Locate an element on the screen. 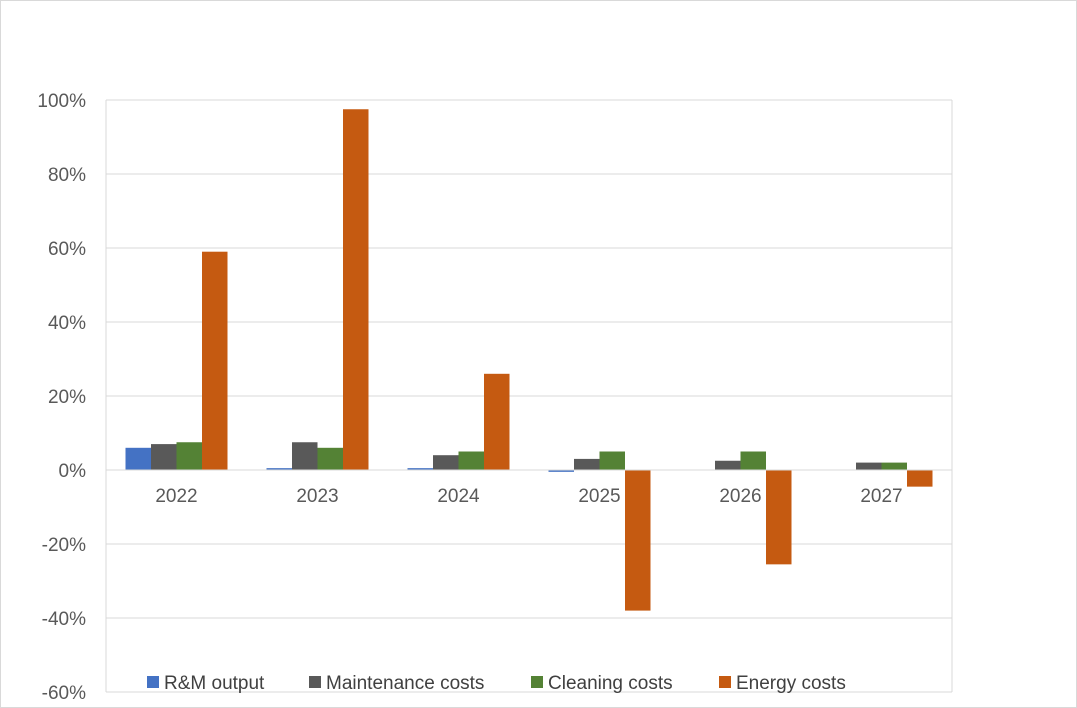 The width and height of the screenshot is (1077, 708). y-tick-label: -60% is located at coordinates (64, 693).